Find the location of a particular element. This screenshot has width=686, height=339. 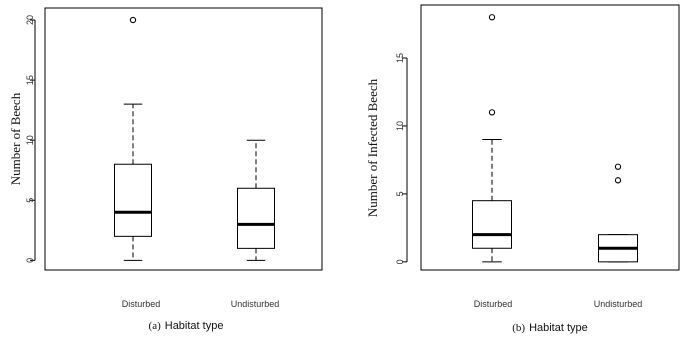

y-axis-label: Number of Beech is located at coordinates (15, 138).